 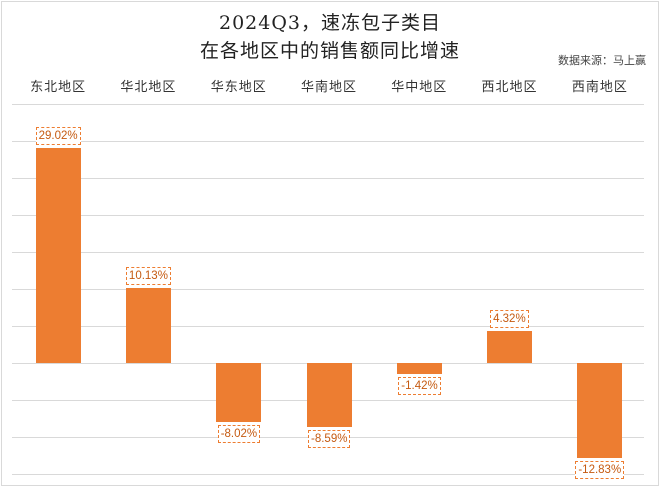 I want to click on category-label: 东北地区, so click(x=58, y=87).